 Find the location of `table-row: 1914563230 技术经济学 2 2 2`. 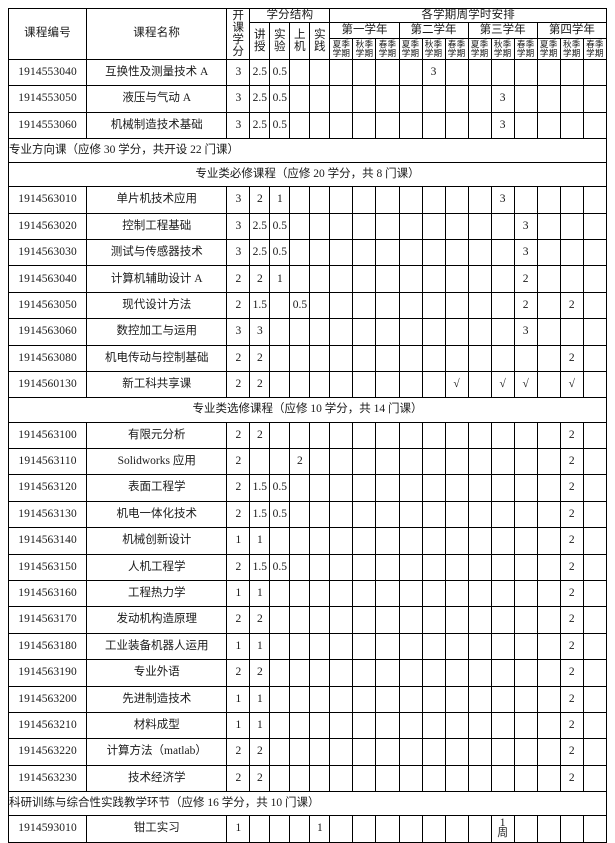

table-row: 1914563230 技术经济学 2 2 2 is located at coordinates (307, 778).